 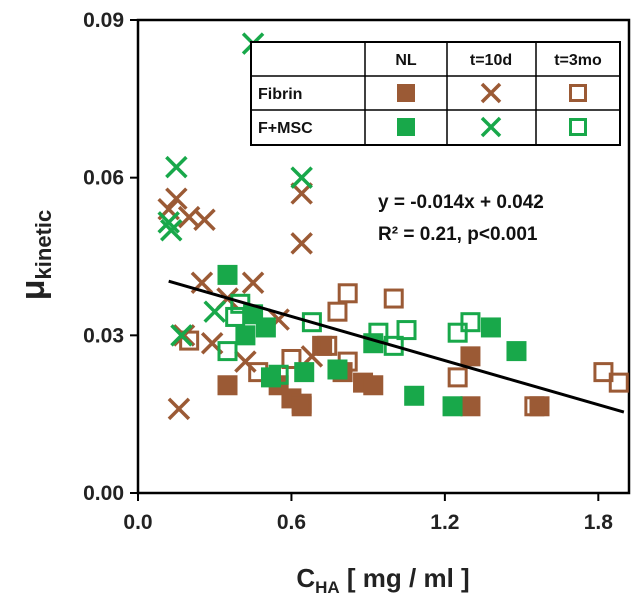 What do you see at coordinates (285, 128) in the screenshot?
I see `legend-row-fmsc: F+MSC` at bounding box center [285, 128].